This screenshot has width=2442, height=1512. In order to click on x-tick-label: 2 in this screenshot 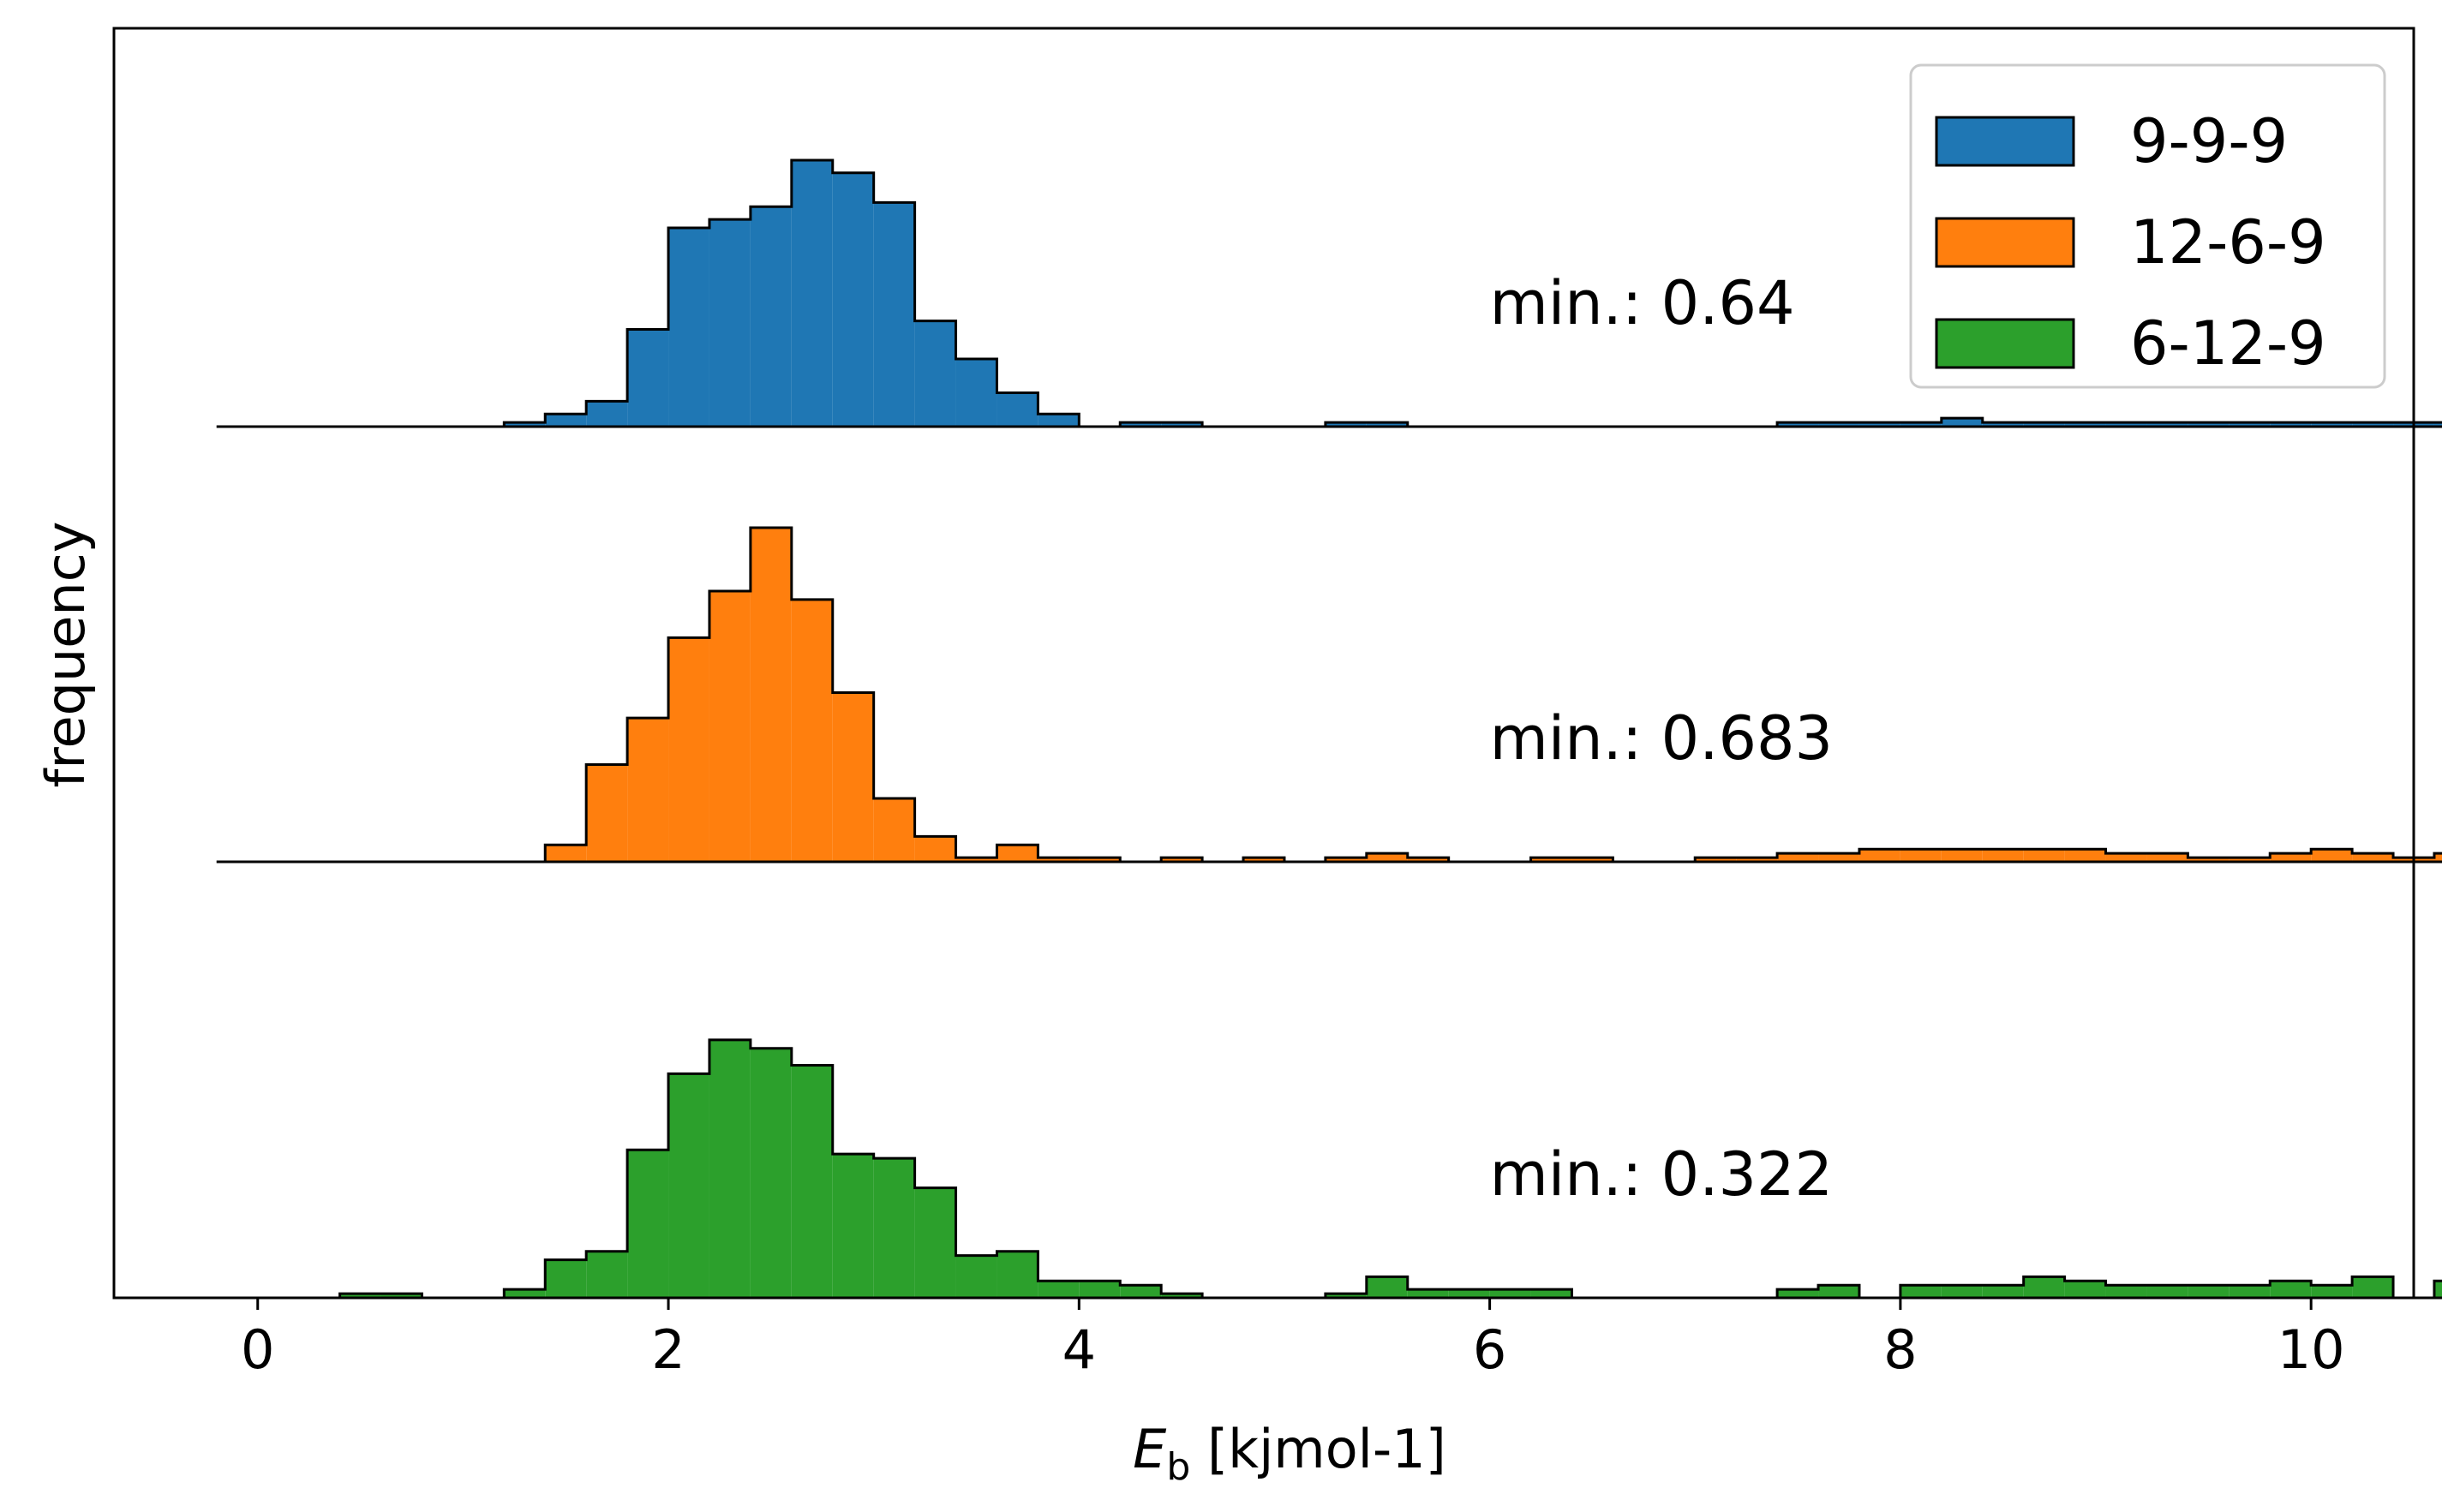, I will do `click(668, 1349)`.